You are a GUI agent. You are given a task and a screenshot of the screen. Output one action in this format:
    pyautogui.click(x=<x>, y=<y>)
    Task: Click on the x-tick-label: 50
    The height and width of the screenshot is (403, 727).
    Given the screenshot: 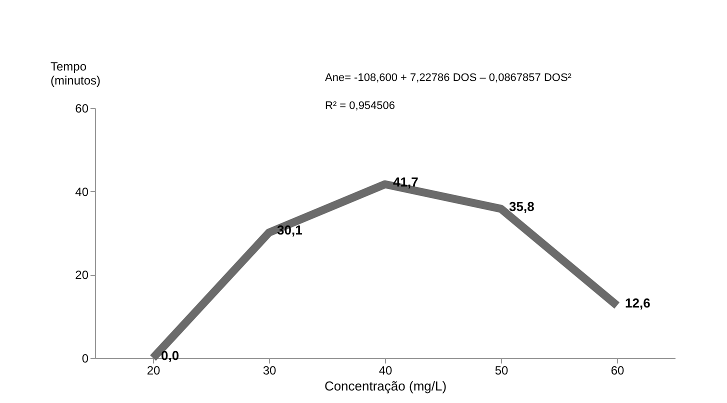 What is the action you would take?
    pyautogui.click(x=501, y=371)
    